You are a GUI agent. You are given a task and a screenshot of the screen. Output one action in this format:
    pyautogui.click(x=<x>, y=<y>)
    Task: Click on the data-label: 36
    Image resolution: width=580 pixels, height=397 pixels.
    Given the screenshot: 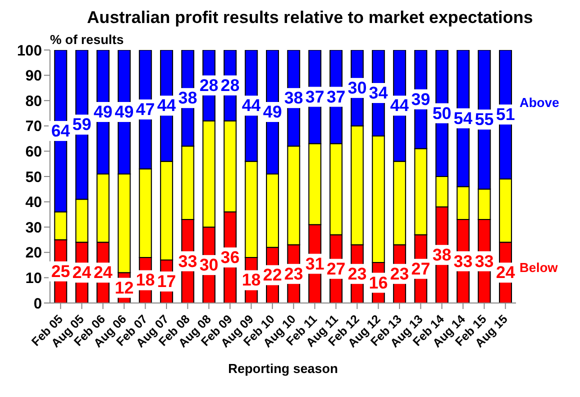 What is the action you would take?
    pyautogui.click(x=230, y=257)
    